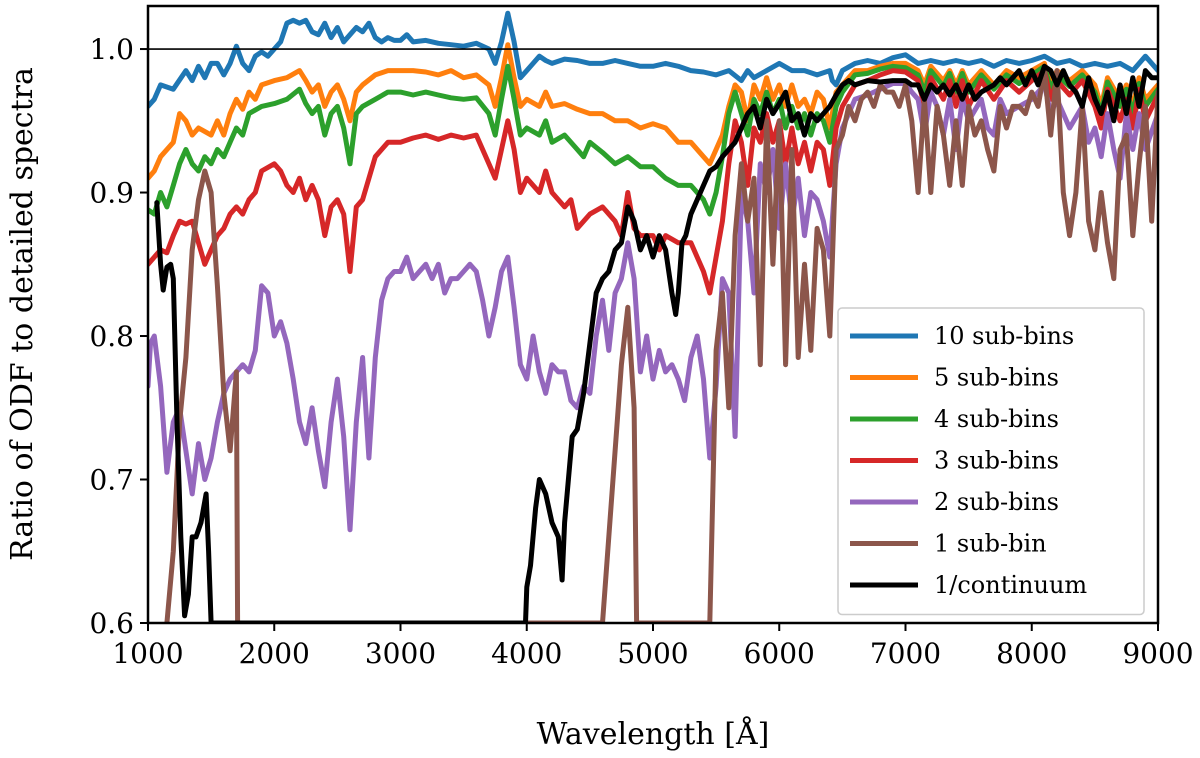  Describe the element at coordinates (400, 653) in the screenshot. I see `x-tick-label: 3000` at that location.